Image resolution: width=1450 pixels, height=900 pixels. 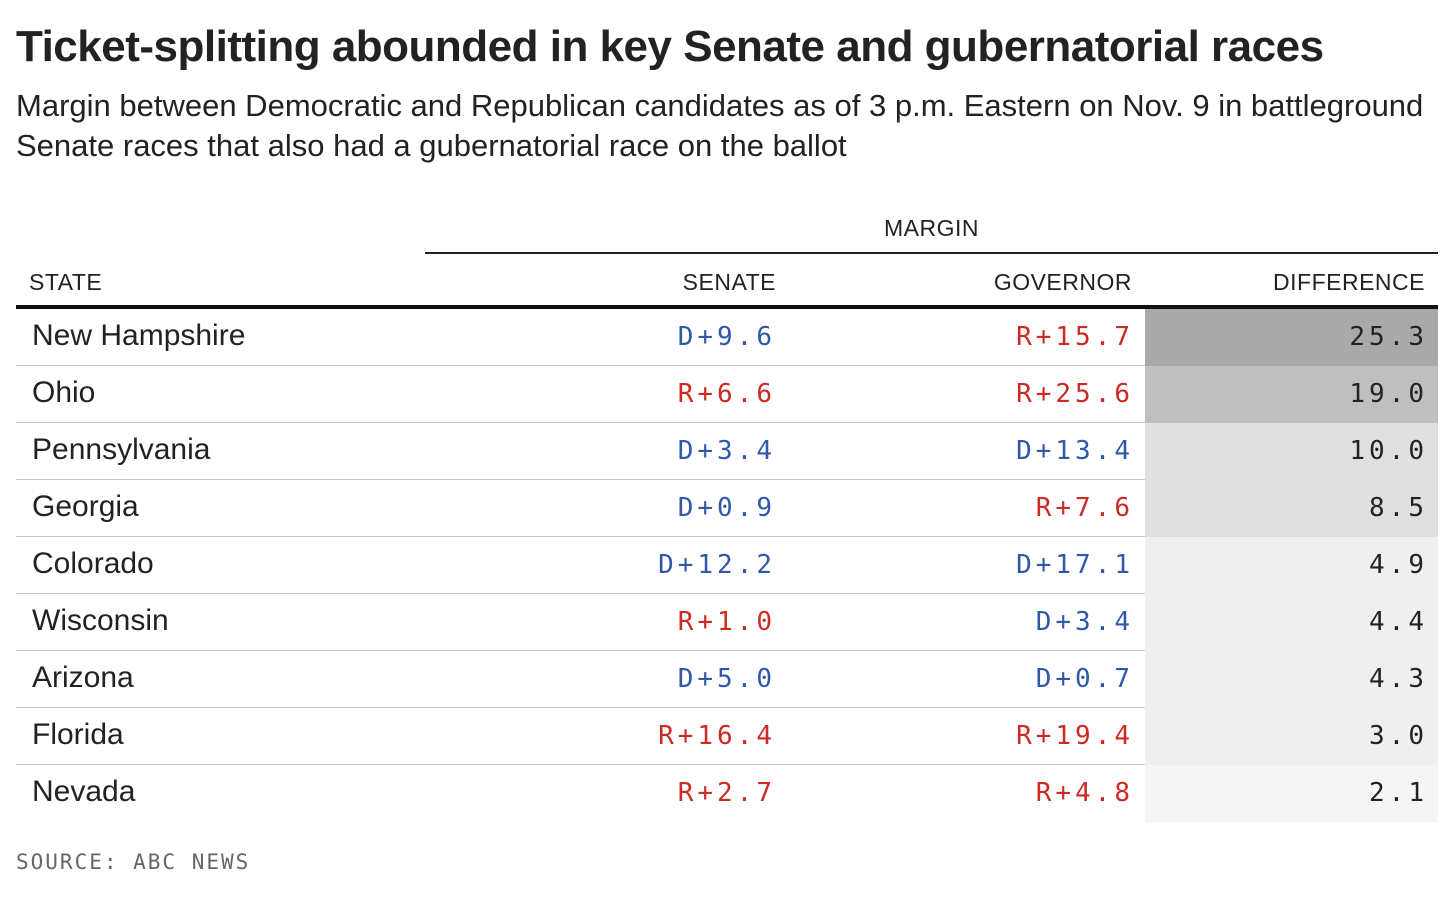 What do you see at coordinates (1084, 508) in the screenshot?
I see `governor-margin-cell: R+7.6` at bounding box center [1084, 508].